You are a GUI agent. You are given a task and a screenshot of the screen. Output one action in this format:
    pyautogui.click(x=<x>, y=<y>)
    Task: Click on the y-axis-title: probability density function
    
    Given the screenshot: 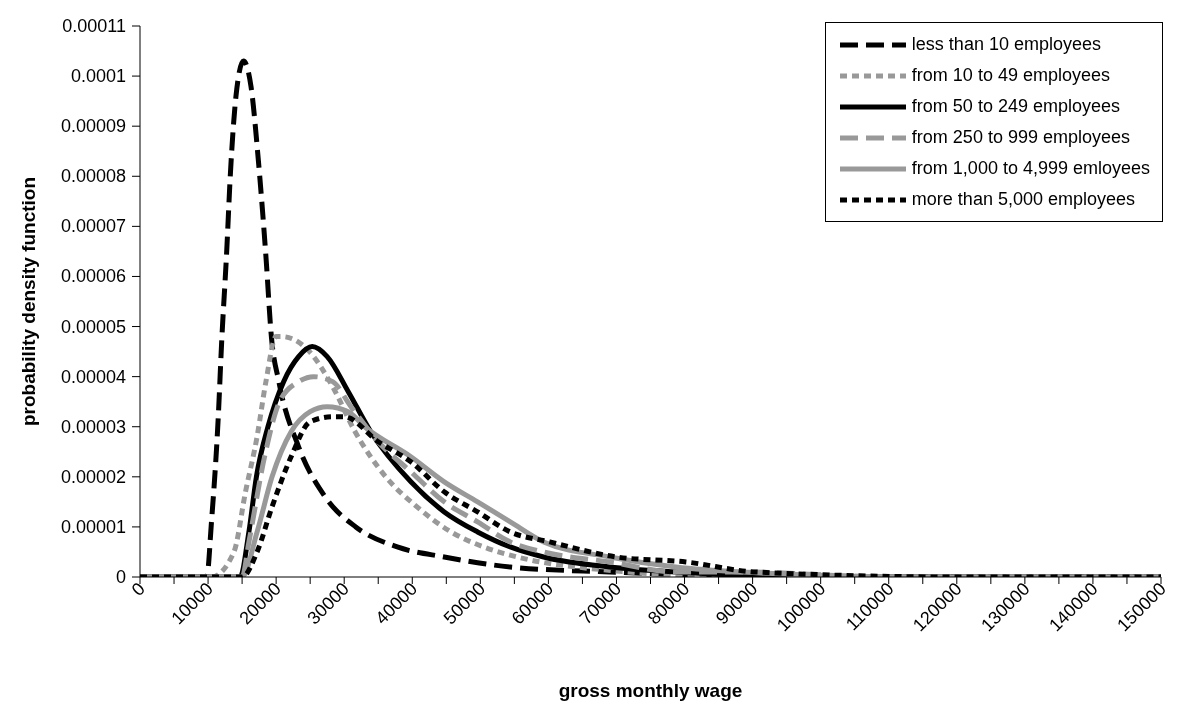 What is the action you would take?
    pyautogui.click(x=28, y=301)
    